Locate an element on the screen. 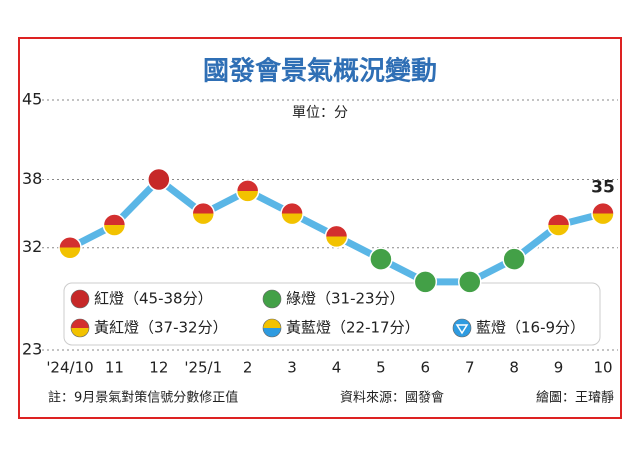 Image resolution: width=640 pixels, height=460 pixels. y-tick-label: 32 is located at coordinates (32, 246).